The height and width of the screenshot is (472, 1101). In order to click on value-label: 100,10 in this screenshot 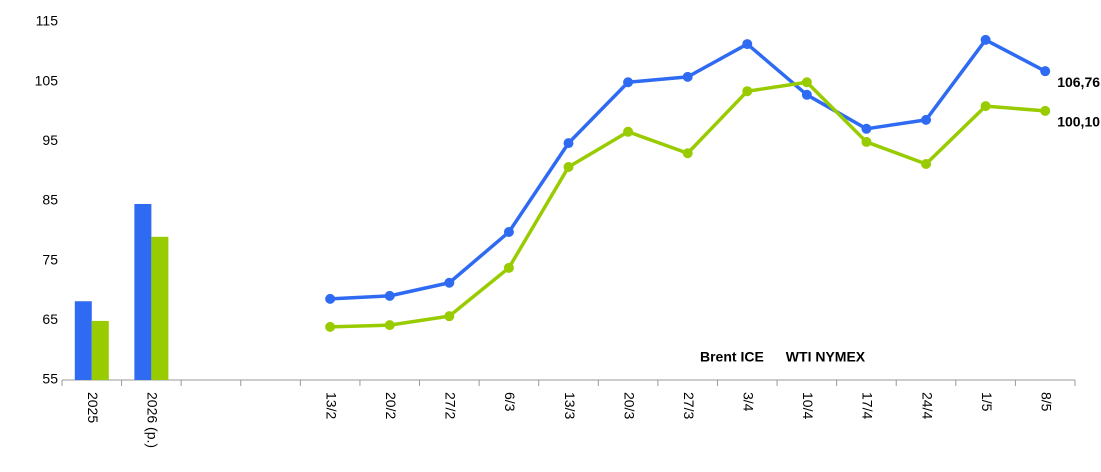, I will do `click(1078, 122)`.